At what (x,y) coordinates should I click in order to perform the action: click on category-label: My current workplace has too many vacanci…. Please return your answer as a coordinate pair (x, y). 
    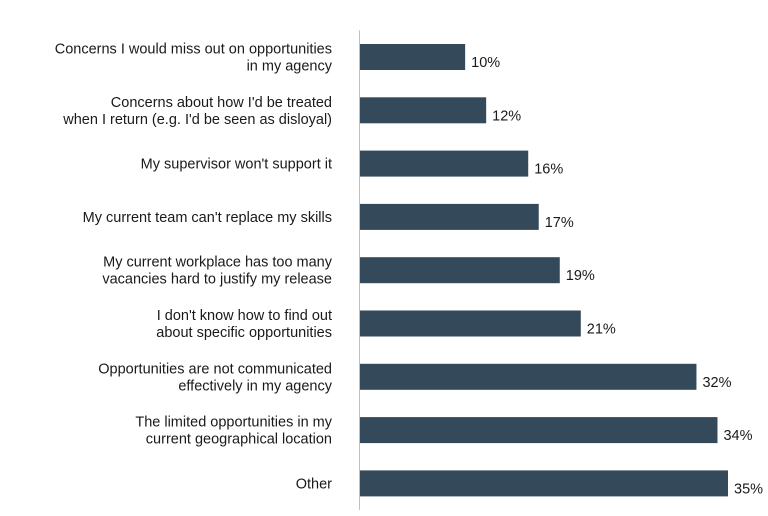
    Looking at the image, I should click on (217, 271).